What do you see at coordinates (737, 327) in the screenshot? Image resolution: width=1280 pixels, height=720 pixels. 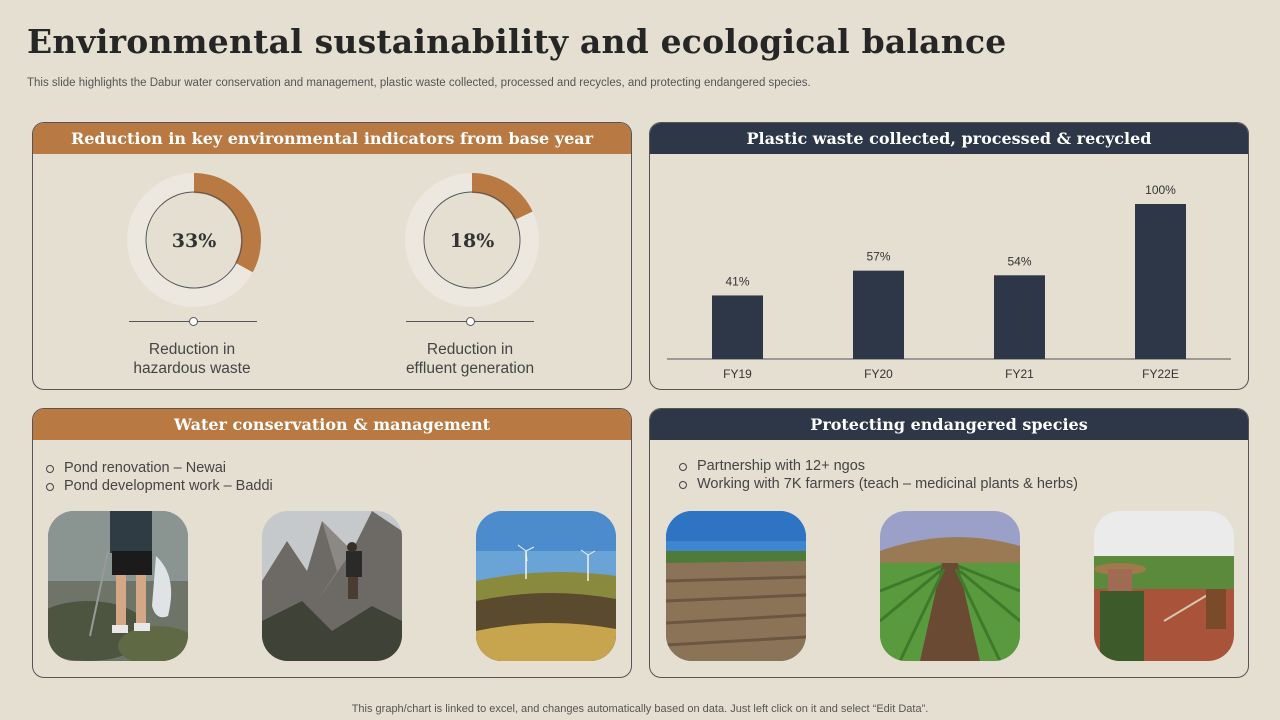 I see `bar-fy19` at bounding box center [737, 327].